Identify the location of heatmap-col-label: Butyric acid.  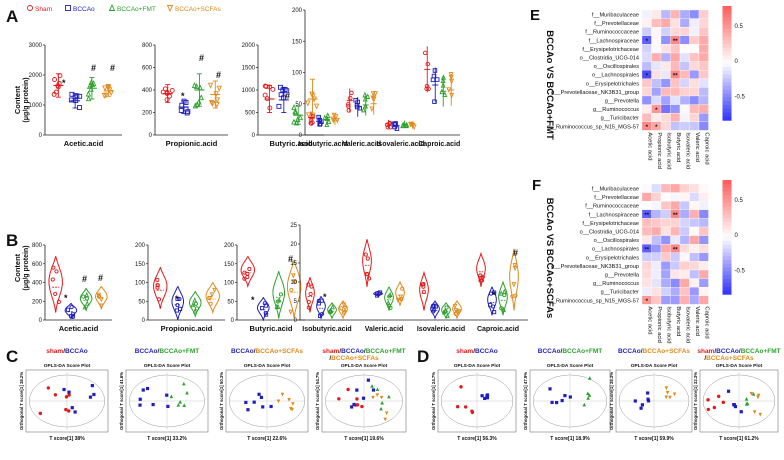
(678, 321).